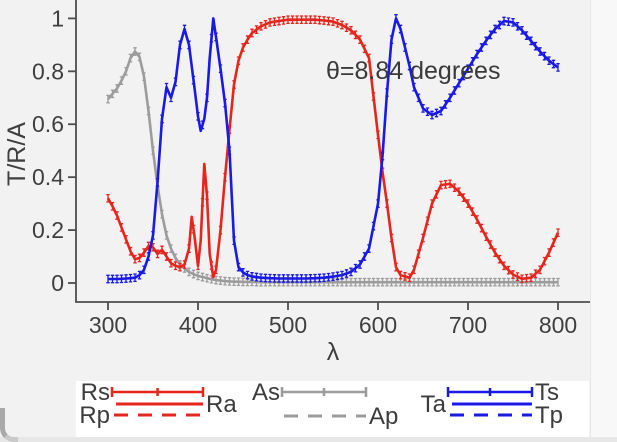 The width and height of the screenshot is (617, 442). Describe the element at coordinates (48, 71) in the screenshot. I see `y-tick-label: 0.8` at that location.